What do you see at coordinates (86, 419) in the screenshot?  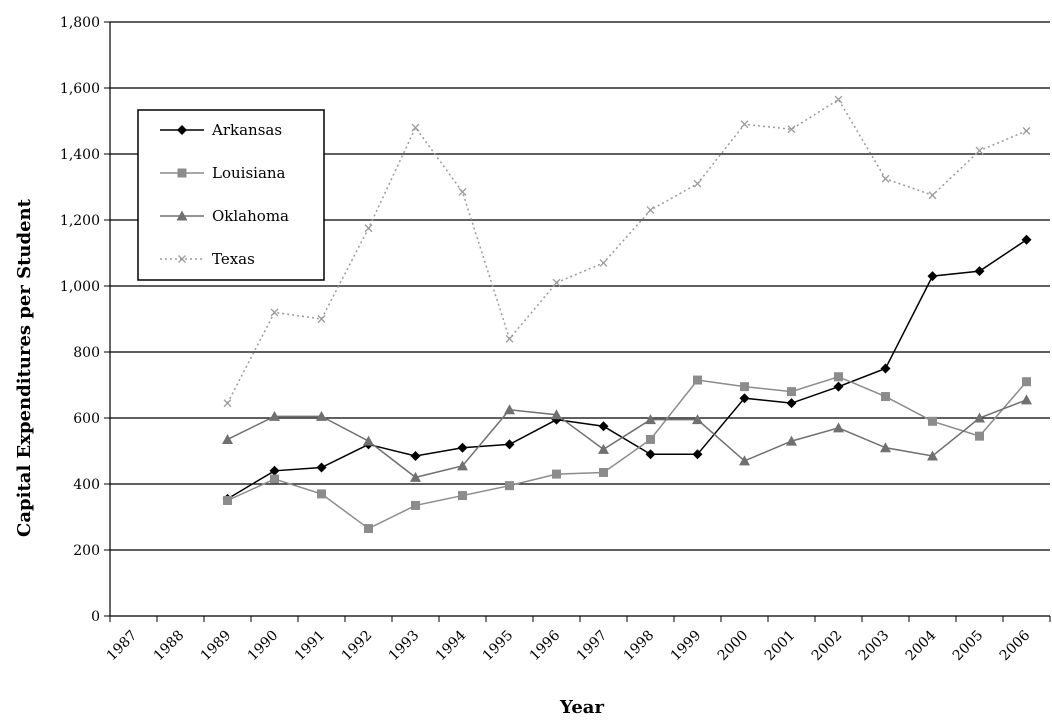 I see `y-tick-label: 600` at bounding box center [86, 419].